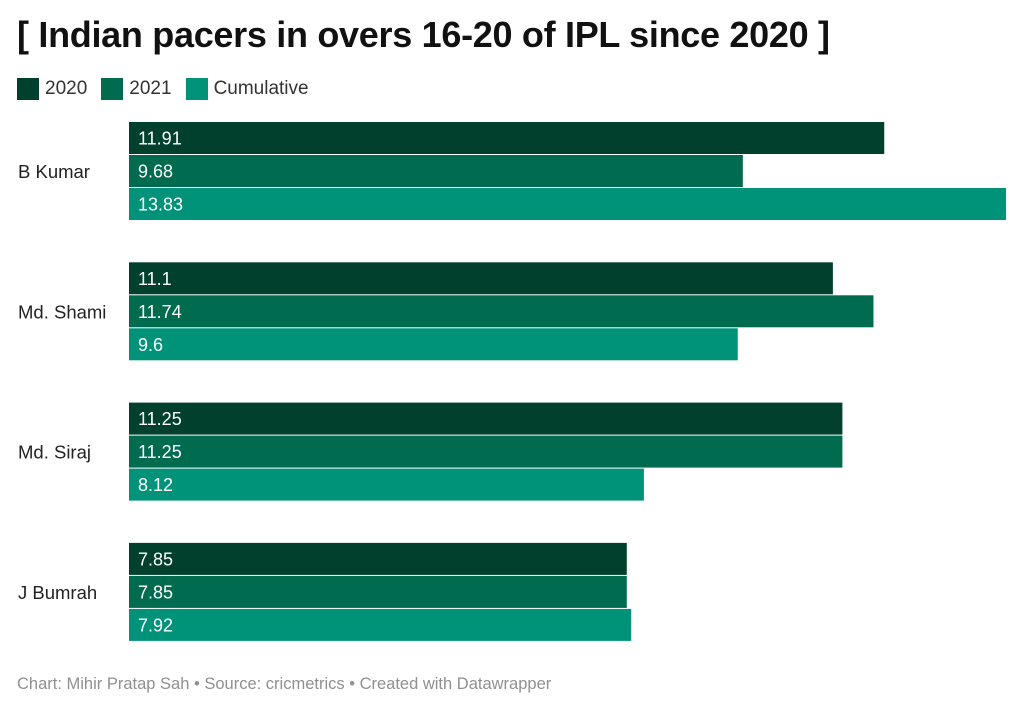 This screenshot has height=713, width=1024. I want to click on bar-md-siraj-2020, so click(486, 418).